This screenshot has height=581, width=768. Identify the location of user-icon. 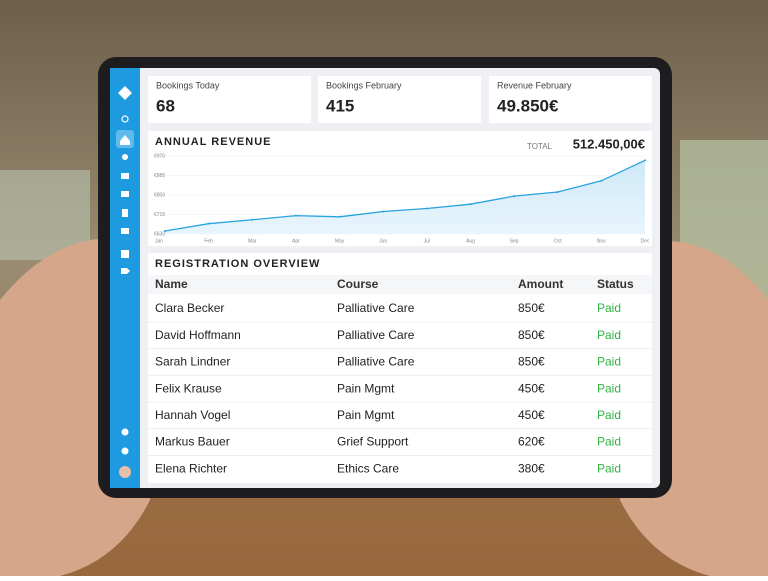
(125, 157).